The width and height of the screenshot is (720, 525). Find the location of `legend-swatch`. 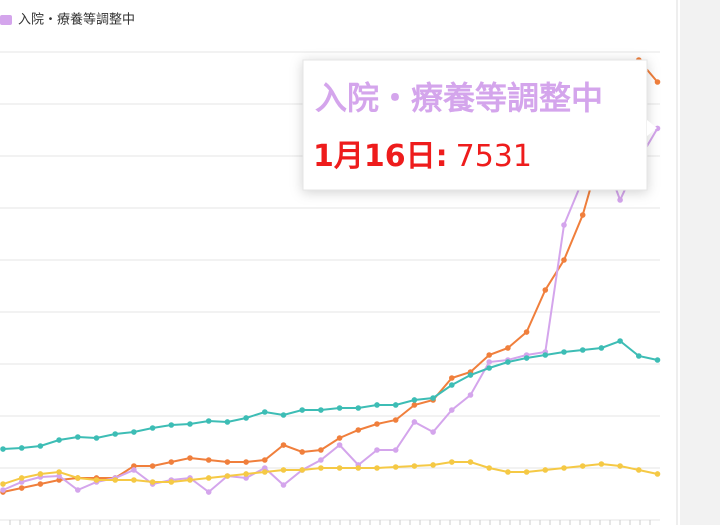

legend-swatch is located at coordinates (6, 20).